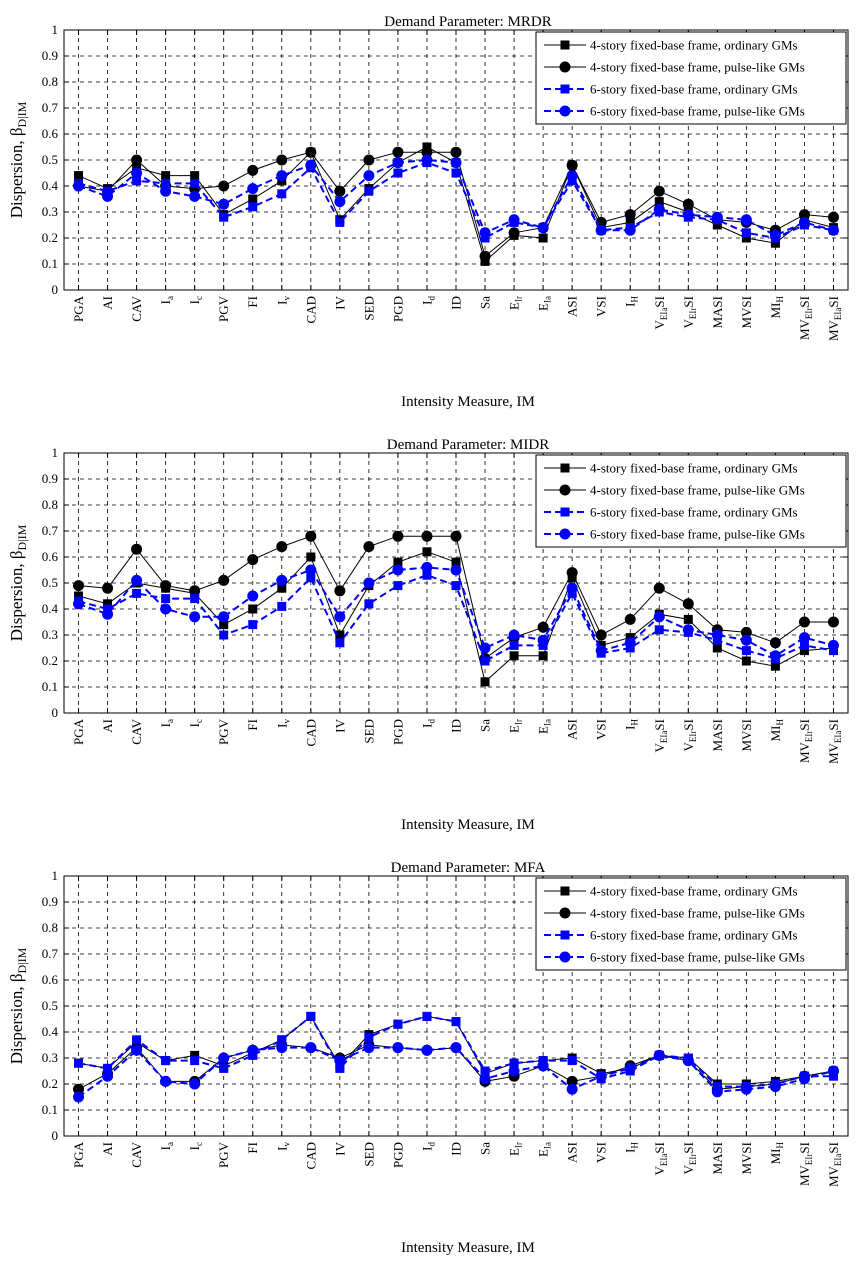  I want to click on x-tick-label: MVEIrSI, so click(805, 318).